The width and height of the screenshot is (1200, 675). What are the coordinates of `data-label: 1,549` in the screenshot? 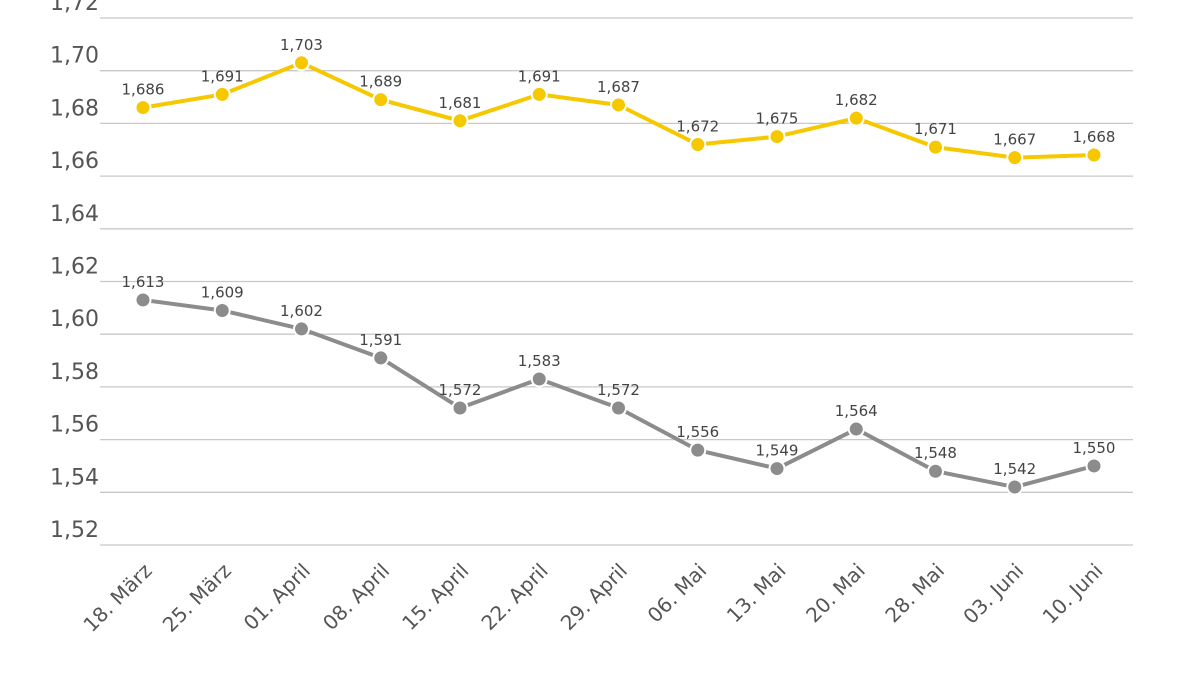 It's located at (777, 451).